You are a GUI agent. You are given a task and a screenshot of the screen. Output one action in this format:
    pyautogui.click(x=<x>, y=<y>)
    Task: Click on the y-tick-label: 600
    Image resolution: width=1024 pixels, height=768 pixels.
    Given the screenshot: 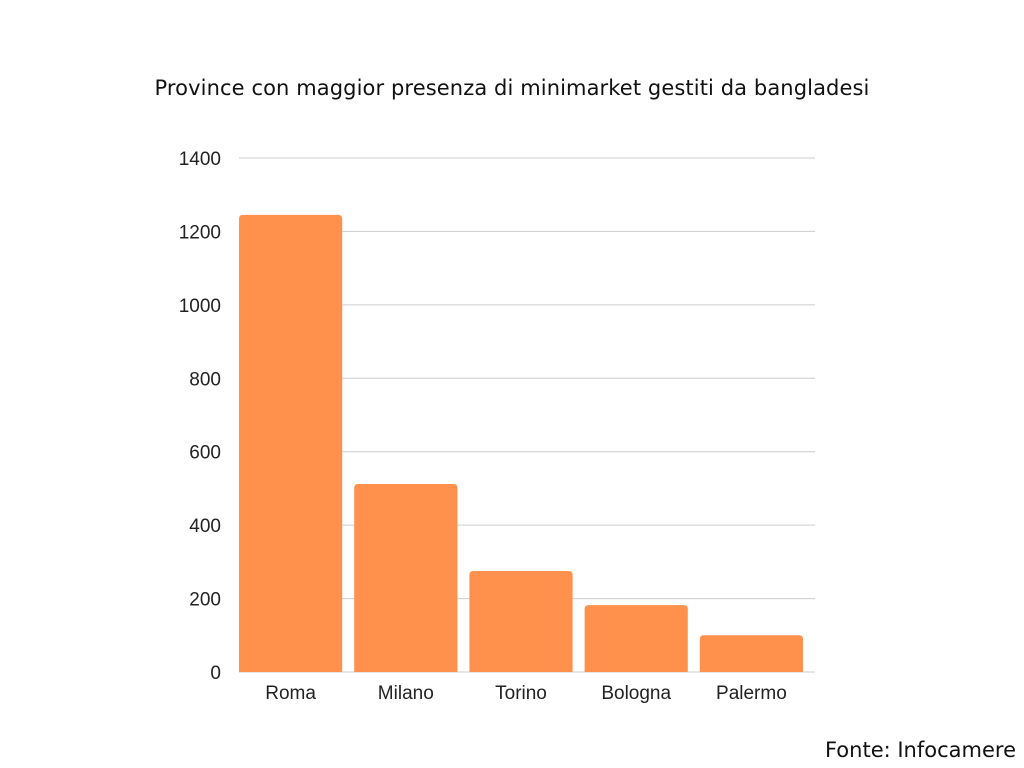 What is the action you would take?
    pyautogui.click(x=205, y=453)
    